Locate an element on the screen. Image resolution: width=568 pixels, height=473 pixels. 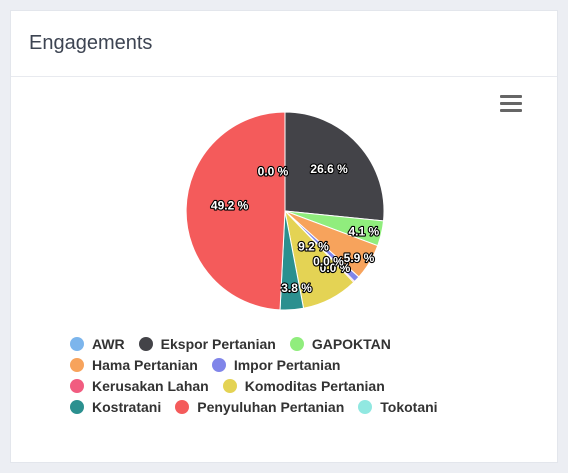
legend-item-kerusakan-lahan: Kerusakan Lahan is located at coordinates (139, 386).